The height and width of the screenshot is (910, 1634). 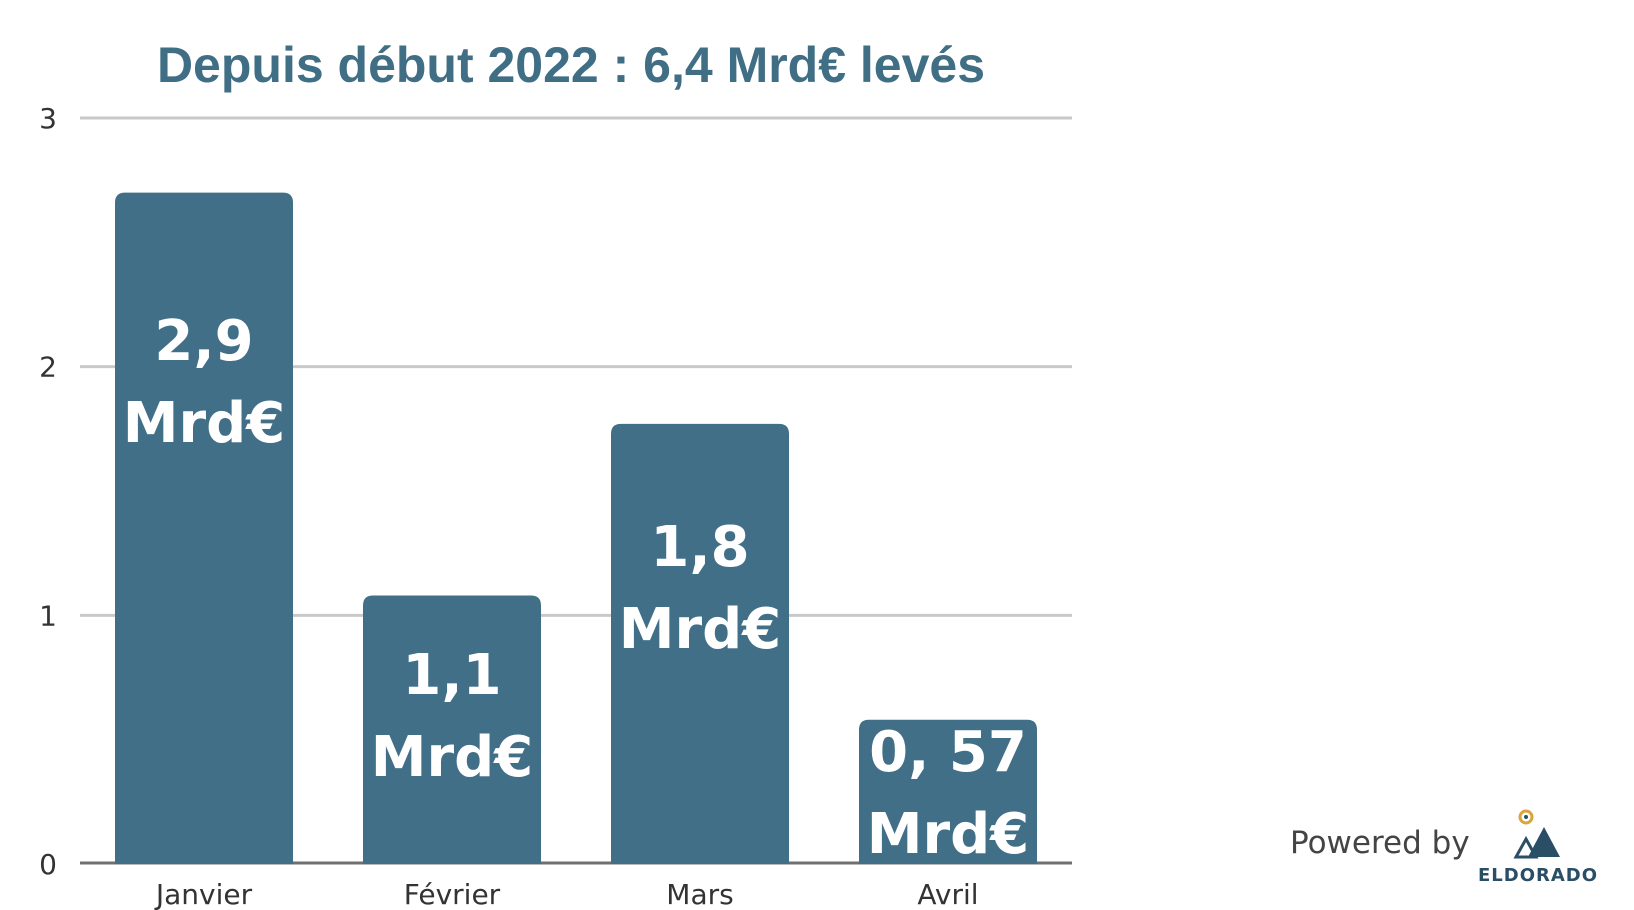 What do you see at coordinates (48, 118) in the screenshot?
I see `y-tick-label: 3` at bounding box center [48, 118].